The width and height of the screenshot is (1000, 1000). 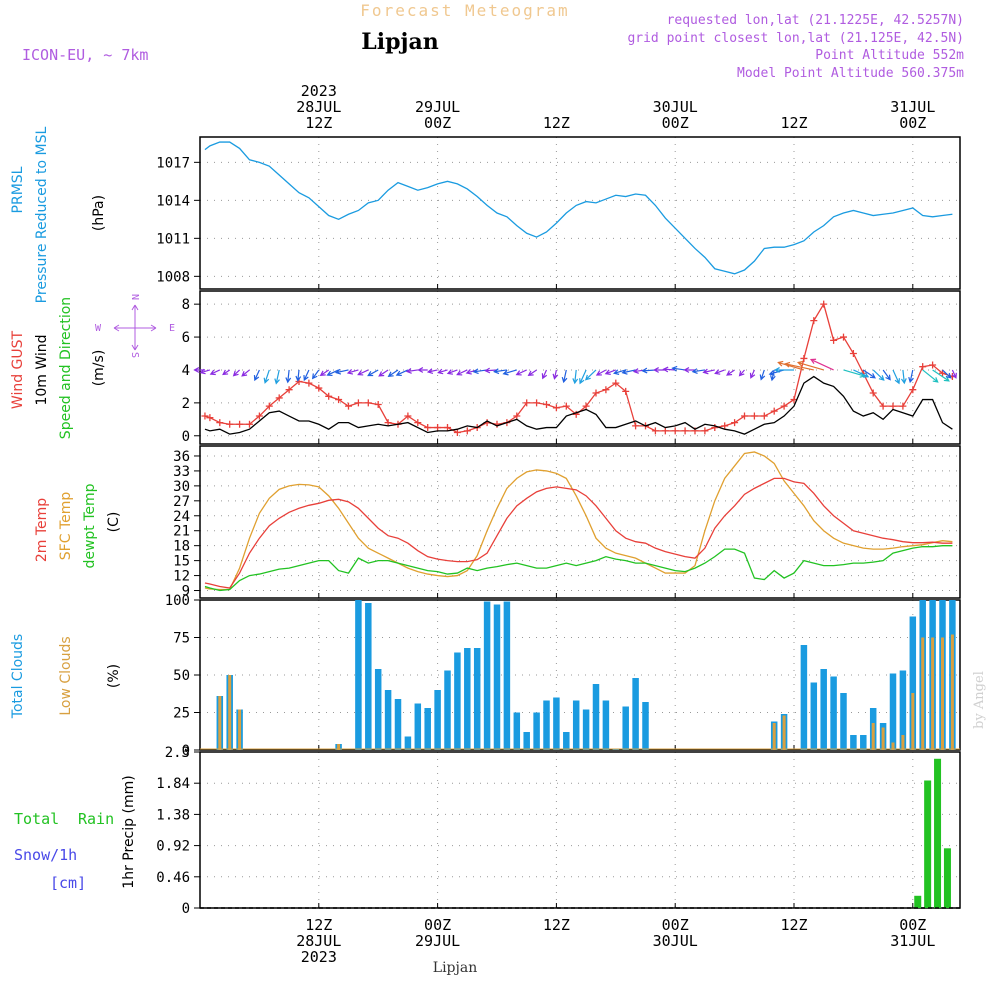 What do you see at coordinates (18, 369) in the screenshot?
I see `wind-gust-label: Wind GUST` at bounding box center [18, 369].